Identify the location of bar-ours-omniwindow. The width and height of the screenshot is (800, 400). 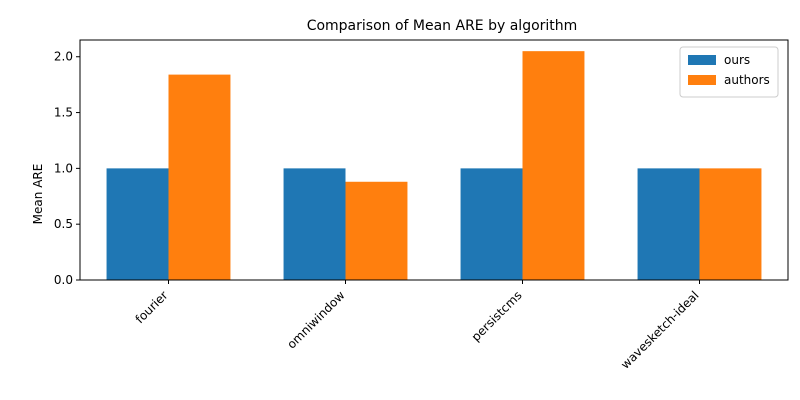
(314, 224).